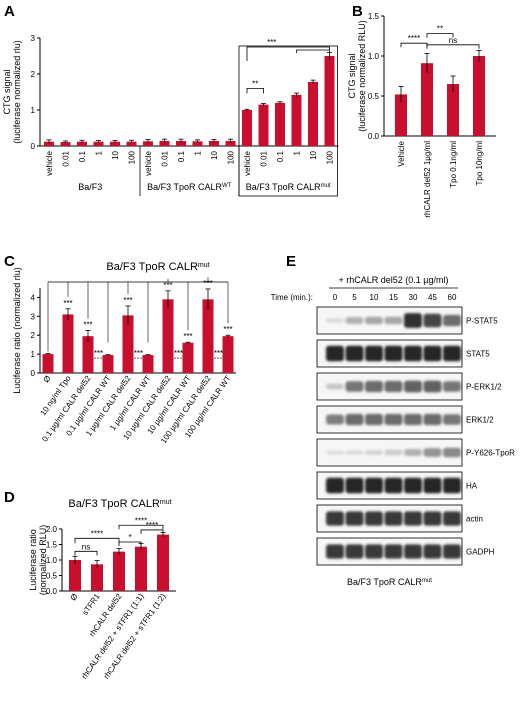  Describe the element at coordinates (49, 162) in the screenshot. I see `category-label: vehicle` at that location.